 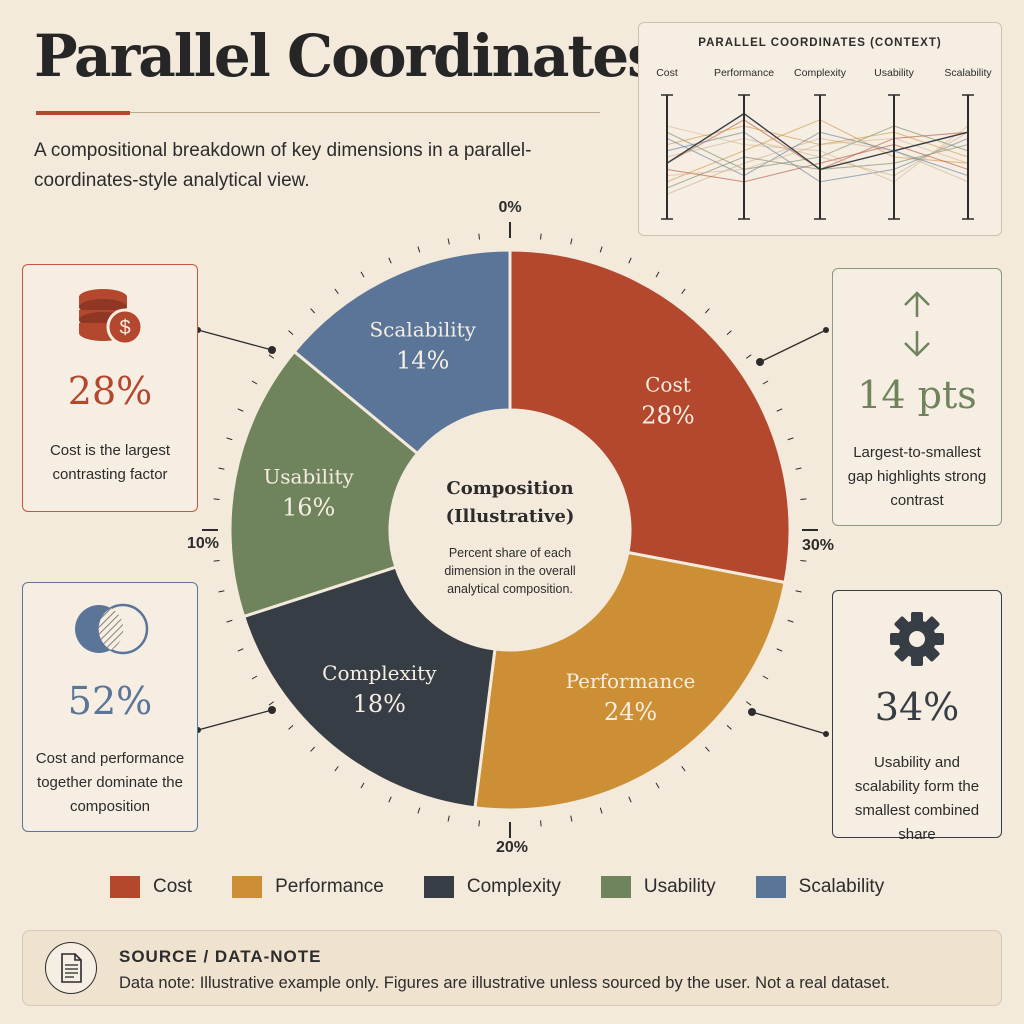 I want to click on legend-item-performance: Performance, so click(x=308, y=887).